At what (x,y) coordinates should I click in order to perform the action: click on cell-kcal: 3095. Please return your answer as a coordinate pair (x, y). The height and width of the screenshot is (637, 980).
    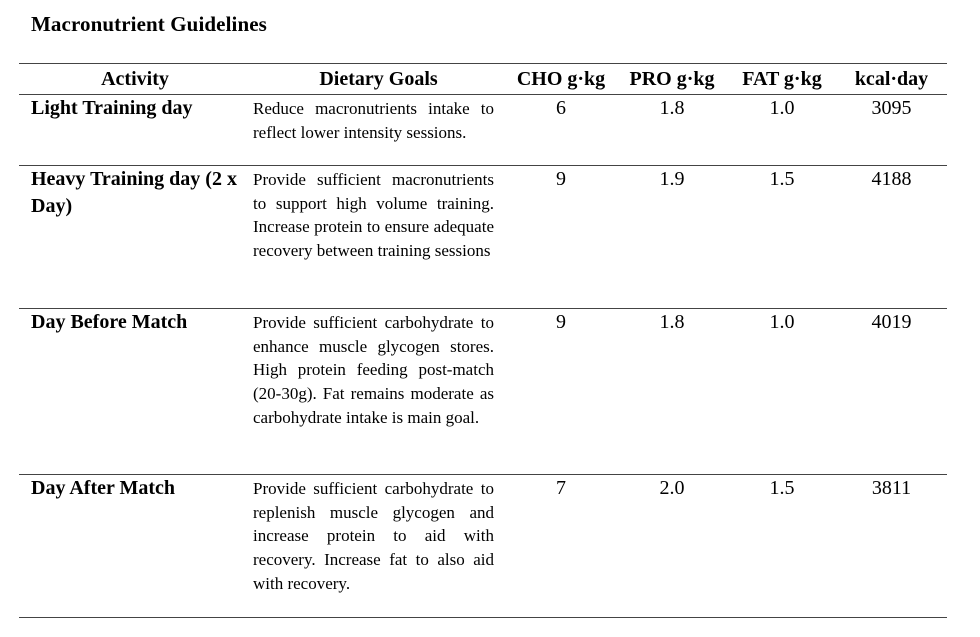
    Looking at the image, I should click on (891, 108).